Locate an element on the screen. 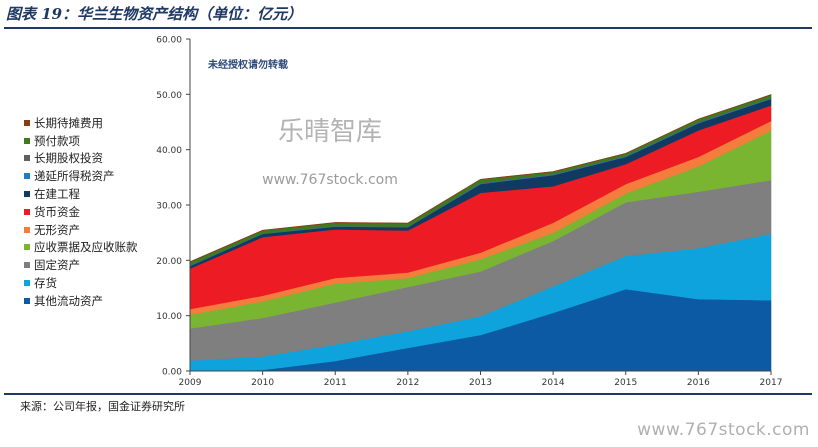 The height and width of the screenshot is (447, 818). legend-item: 长期待摊费用 is located at coordinates (81, 123).